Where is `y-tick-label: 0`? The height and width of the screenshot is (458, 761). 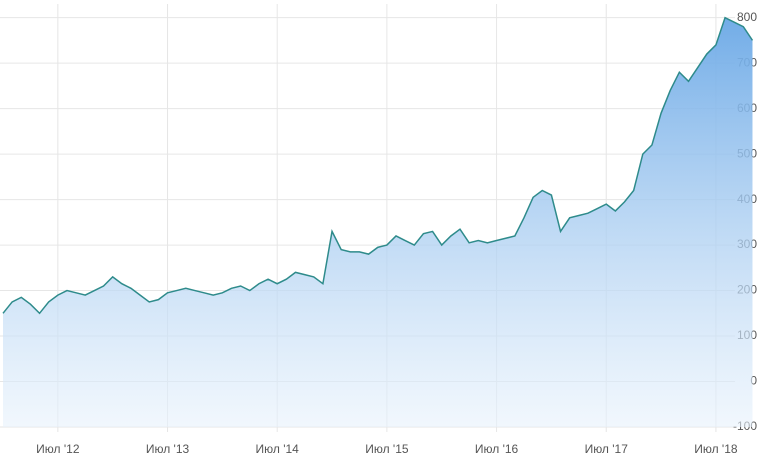
y-tick-label: 0 is located at coordinates (753, 381).